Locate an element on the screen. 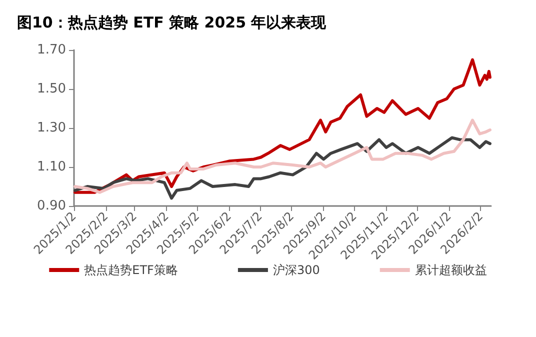 The height and width of the screenshot is (337, 536). y-tick-label: 1.50 is located at coordinates (51, 89).